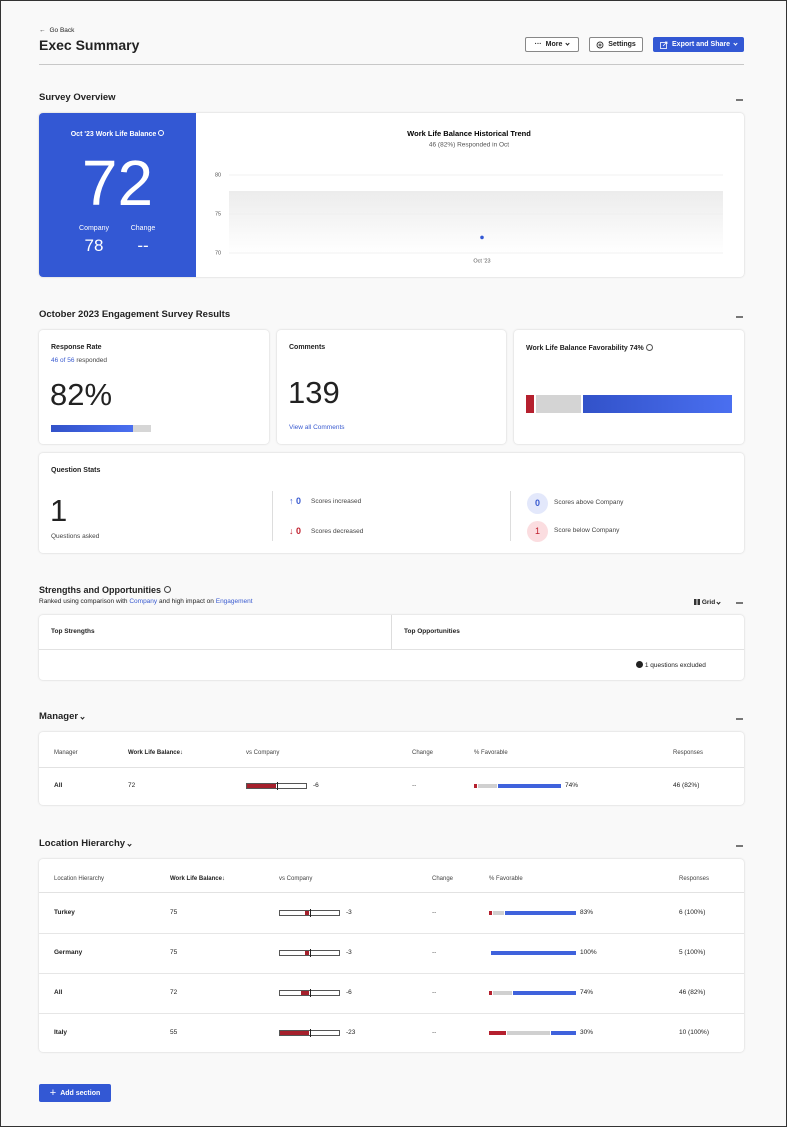  Describe the element at coordinates (77, 97) in the screenshot. I see `section-title: Survey Overview` at that location.